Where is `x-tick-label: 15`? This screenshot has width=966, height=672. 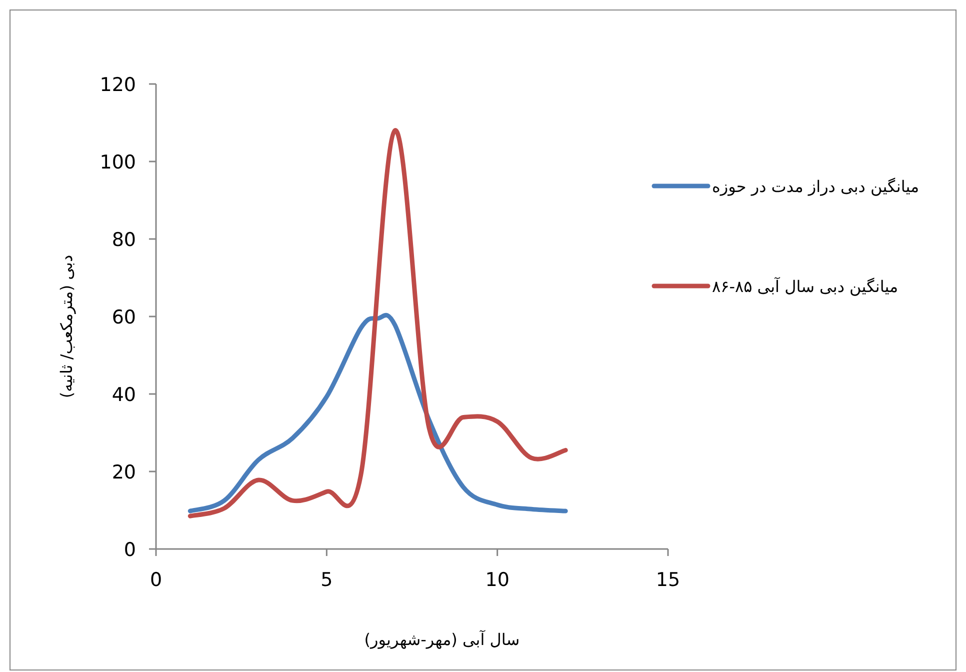 x-tick-label: 15 is located at coordinates (668, 580).